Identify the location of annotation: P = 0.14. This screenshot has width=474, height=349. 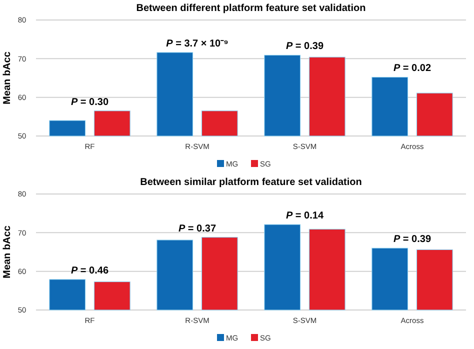
(305, 216).